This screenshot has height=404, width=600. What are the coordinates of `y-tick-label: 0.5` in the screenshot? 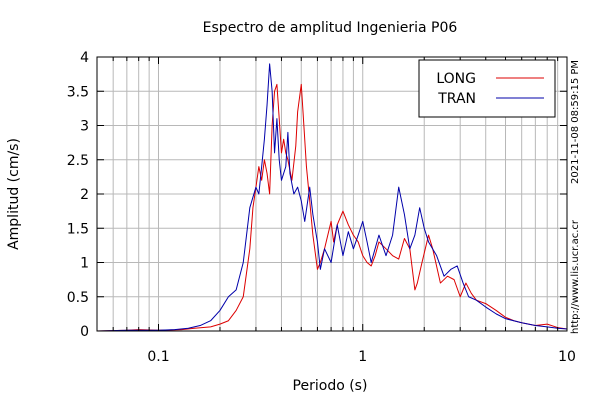 It's located at (78, 298).